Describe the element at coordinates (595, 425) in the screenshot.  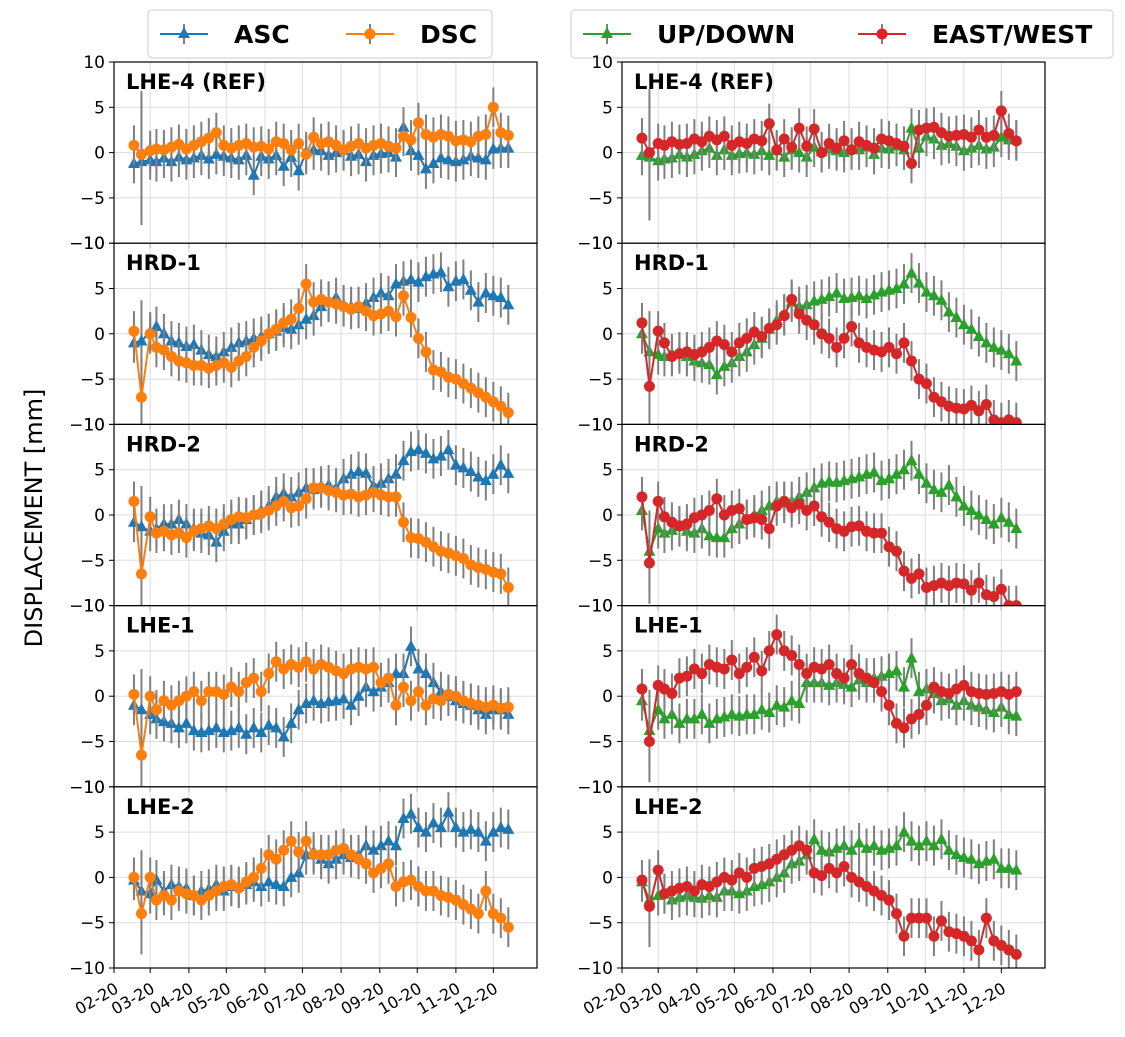
I see `panel-hrd-1-ud-ew-ytick-label: −10` at that location.